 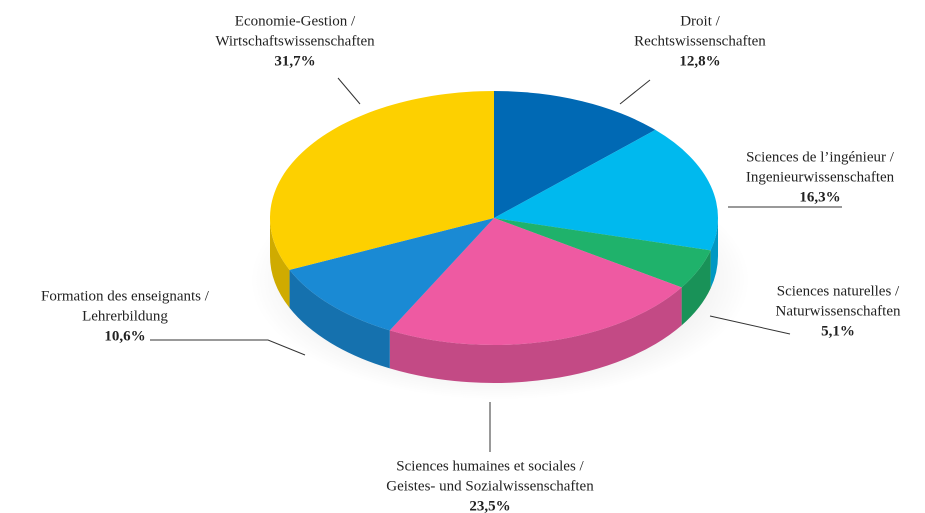 What do you see at coordinates (489, 505) in the screenshot?
I see `value-label: 23,5%` at bounding box center [489, 505].